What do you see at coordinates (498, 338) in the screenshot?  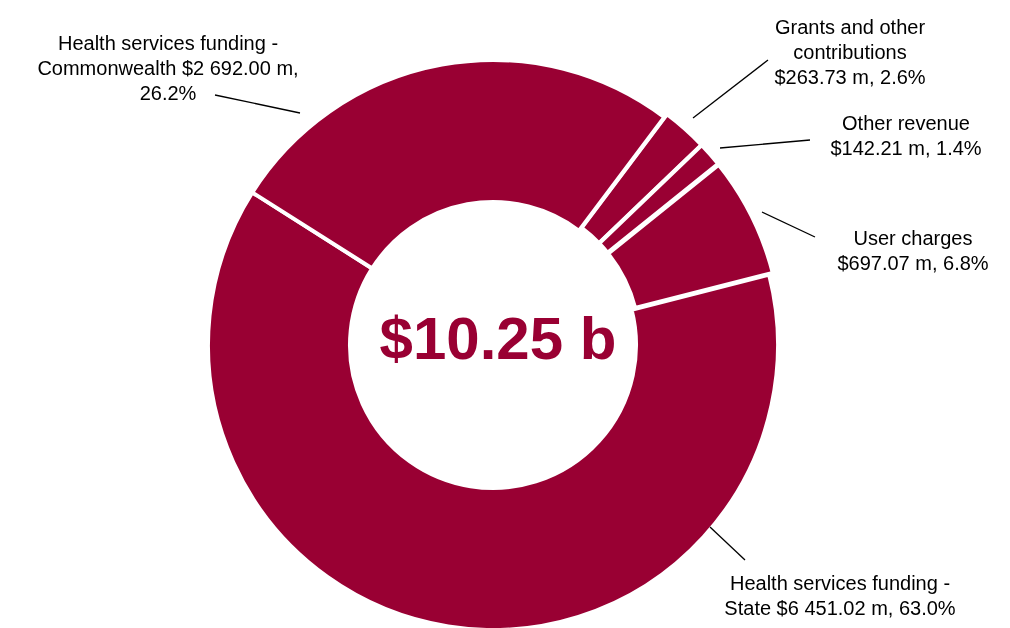 I see `text: $10.25 b` at bounding box center [498, 338].